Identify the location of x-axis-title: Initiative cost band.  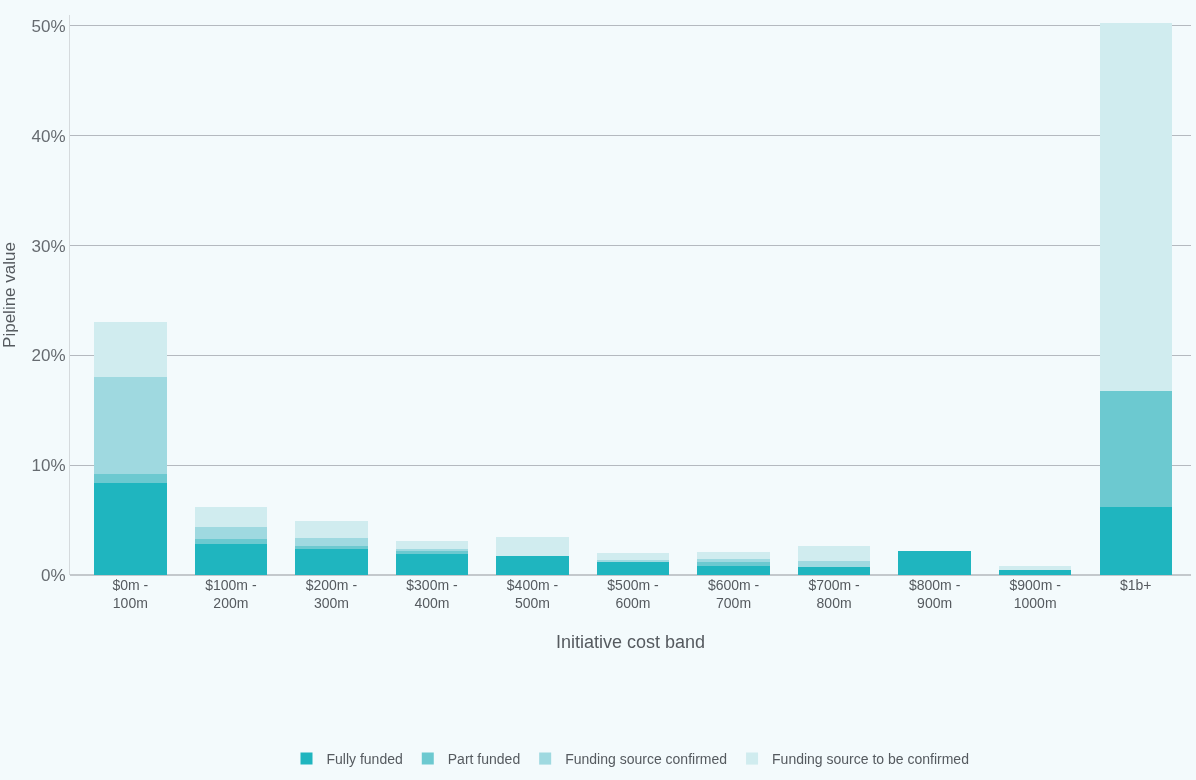
(630, 642).